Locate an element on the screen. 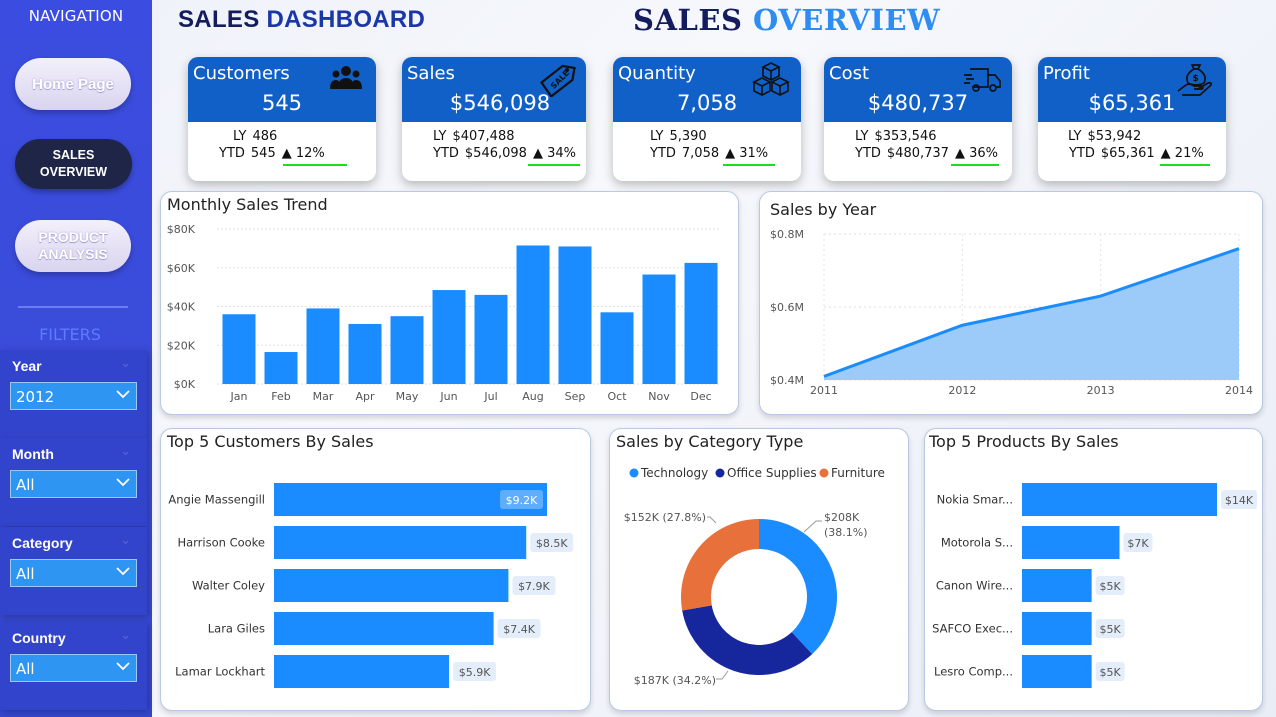  kpi-ly-row: LY 486 is located at coordinates (255, 136).